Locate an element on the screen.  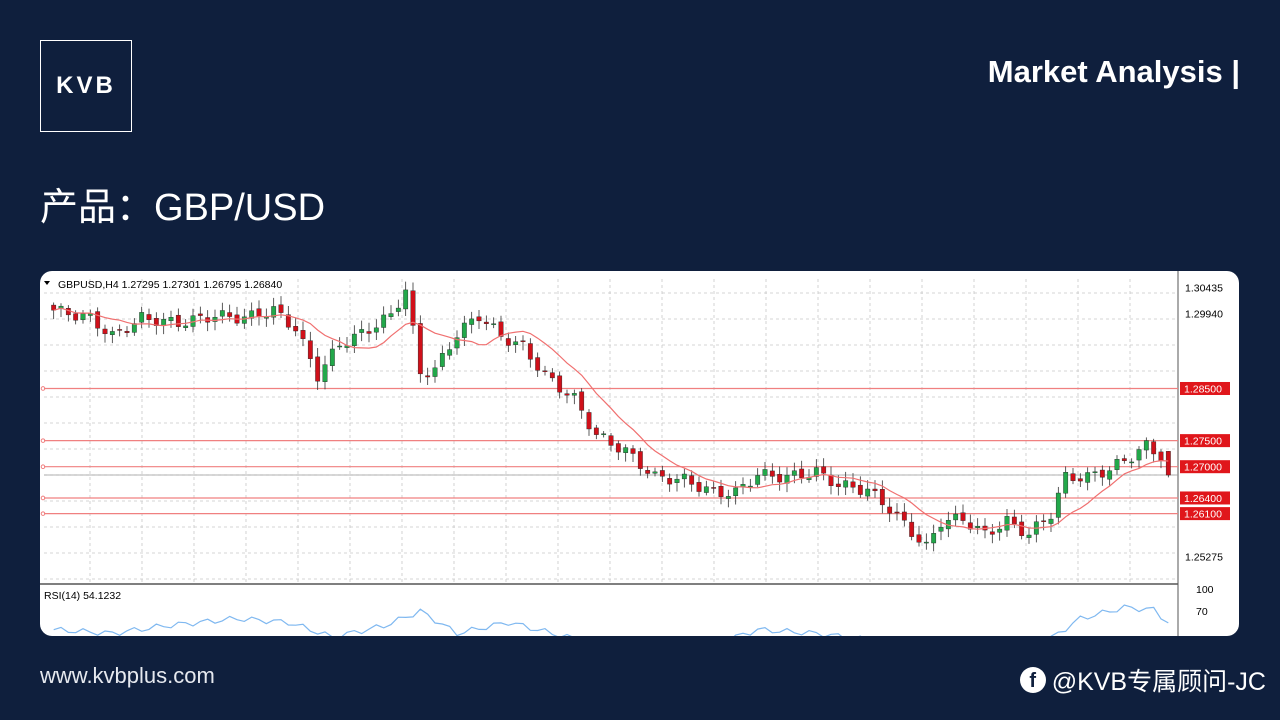
social-handle-text: @KVB专属顾问-JC is located at coordinates (1158, 682).